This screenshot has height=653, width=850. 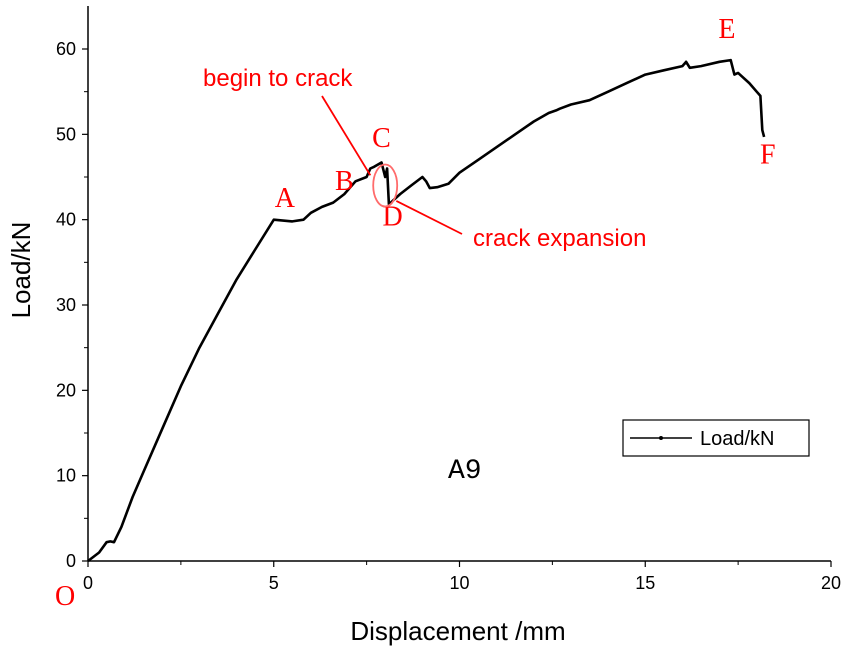 What do you see at coordinates (278, 78) in the screenshot?
I see `note-begin-to-crack: begin to crack` at bounding box center [278, 78].